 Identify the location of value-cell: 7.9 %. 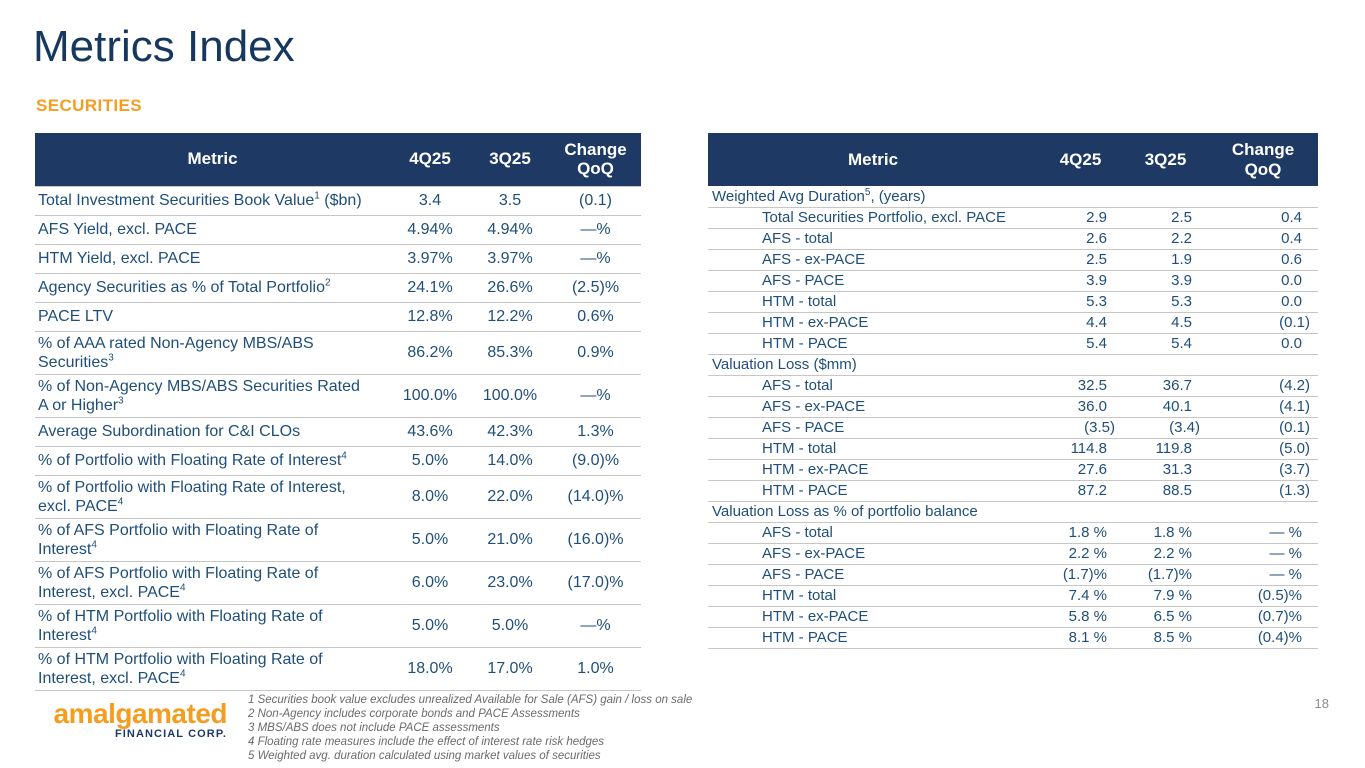
(1165, 596).